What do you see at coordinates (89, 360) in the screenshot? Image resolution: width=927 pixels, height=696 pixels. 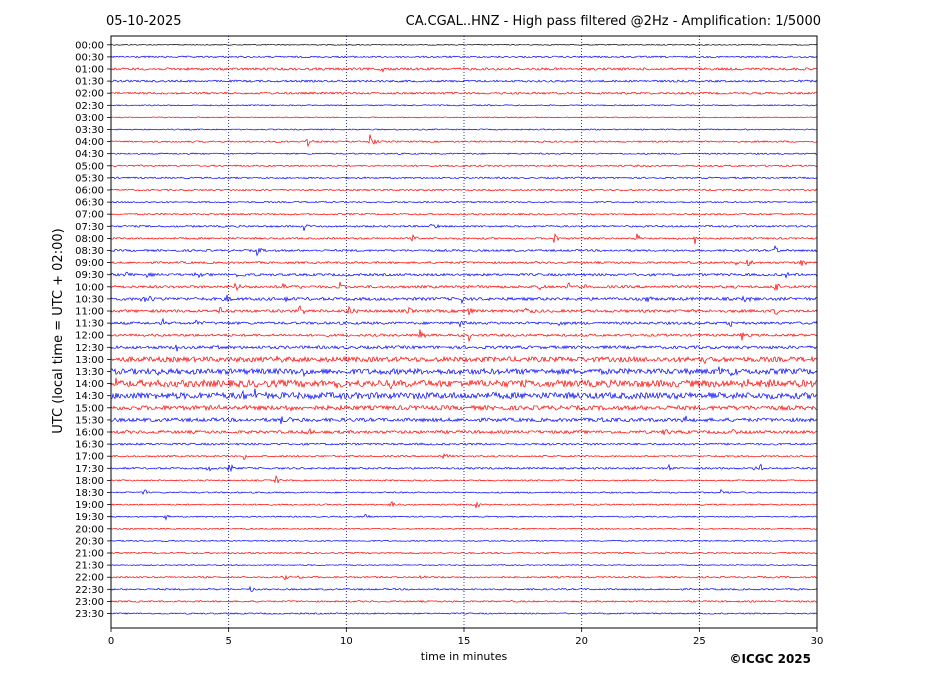 I see `row-label: 13:00` at bounding box center [89, 360].